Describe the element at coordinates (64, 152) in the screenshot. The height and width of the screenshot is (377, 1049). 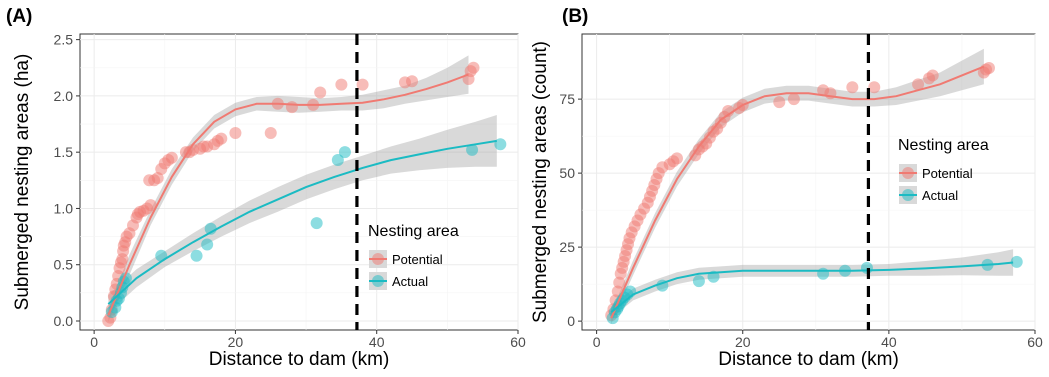
I see `y-tick-label: 1.5` at that location.